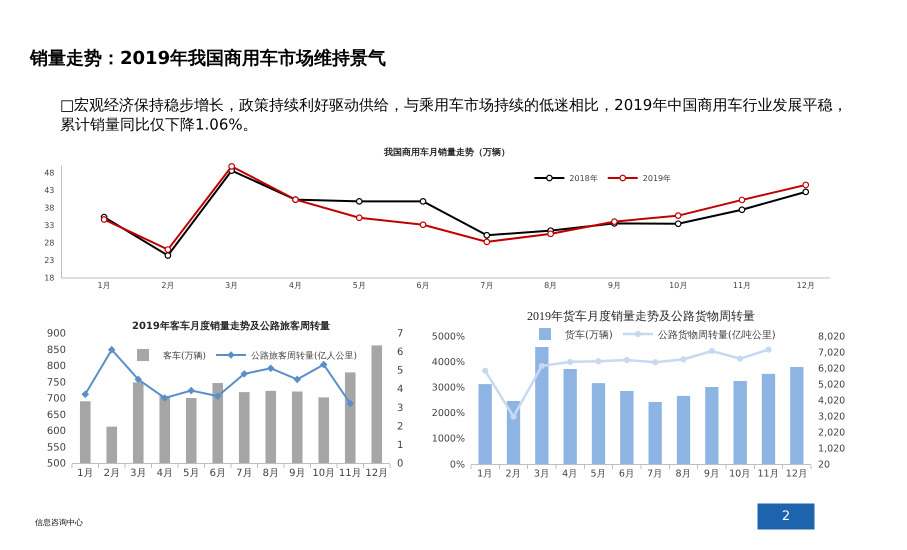 The image size is (907, 550). What do you see at coordinates (56, 382) in the screenshot?
I see `y-tick-label: 750` at bounding box center [56, 382].